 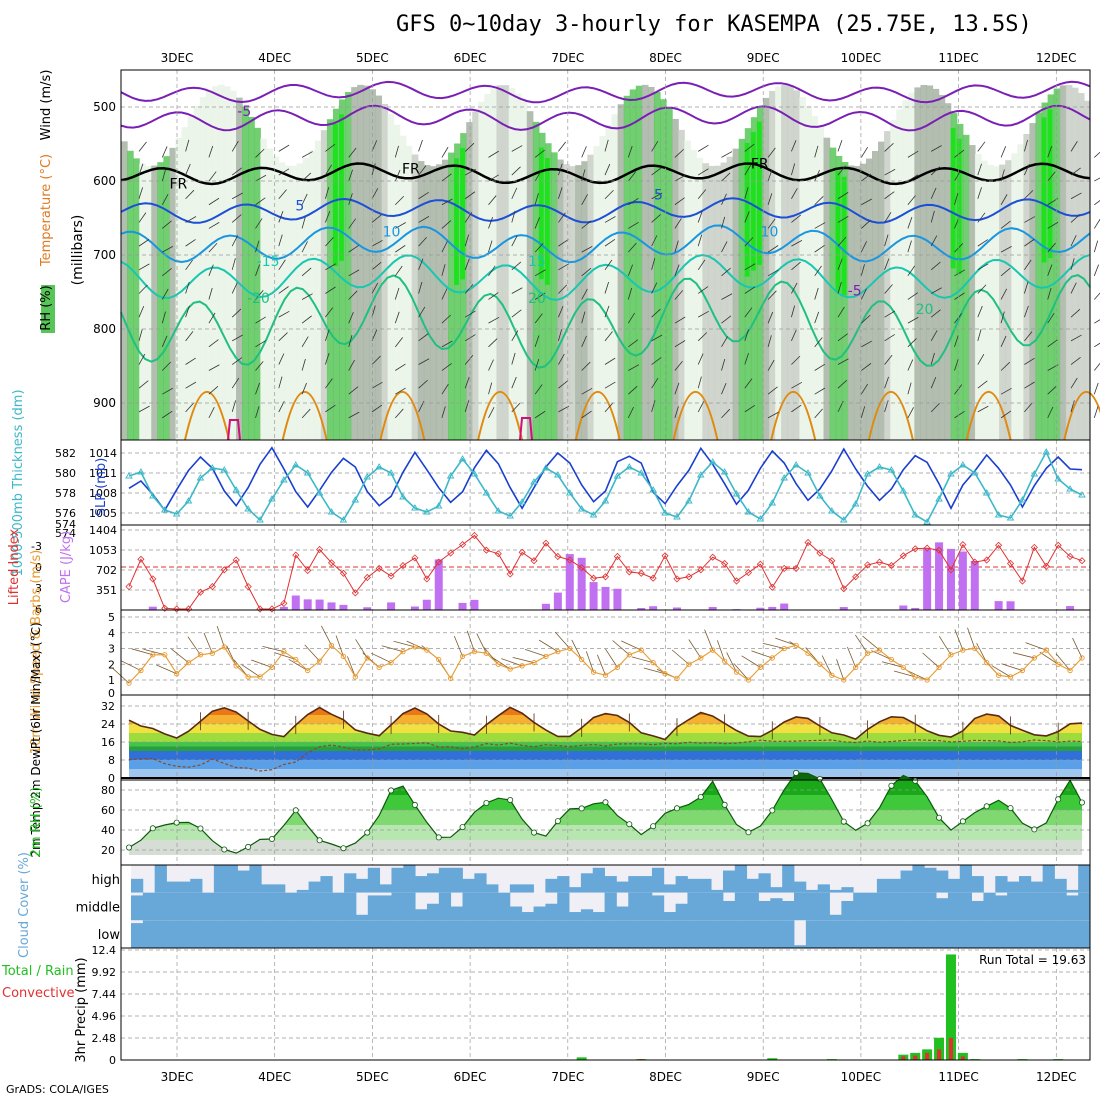 What do you see at coordinates (939, 1048) in the screenshot?
I see `total-precip-bar` at bounding box center [939, 1048].